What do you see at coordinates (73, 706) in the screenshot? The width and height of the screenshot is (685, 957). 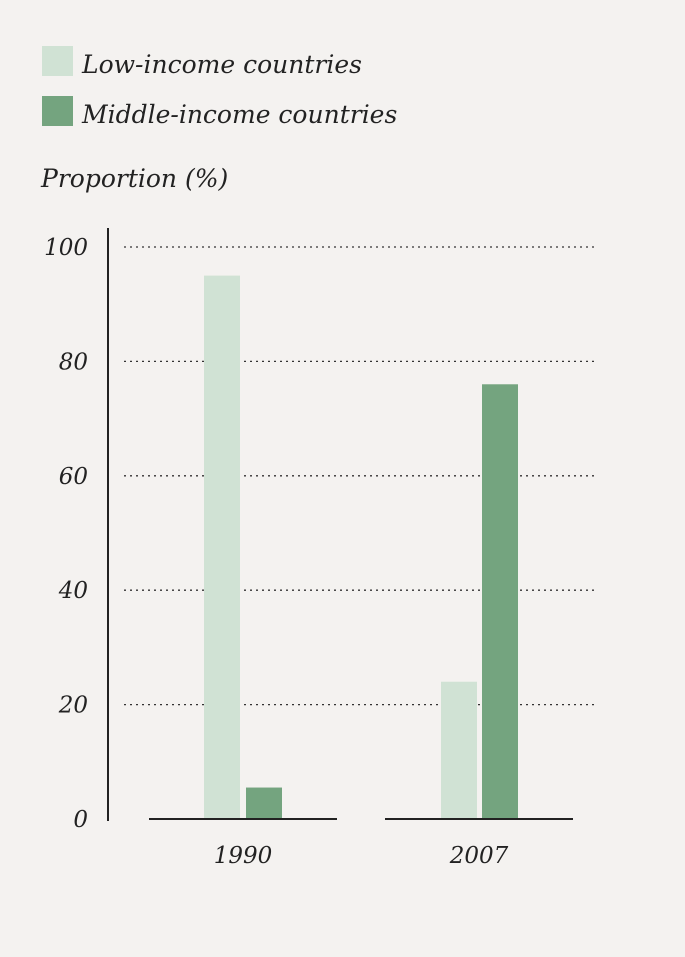 I see `y-tick-label-20: 20` at bounding box center [73, 706].